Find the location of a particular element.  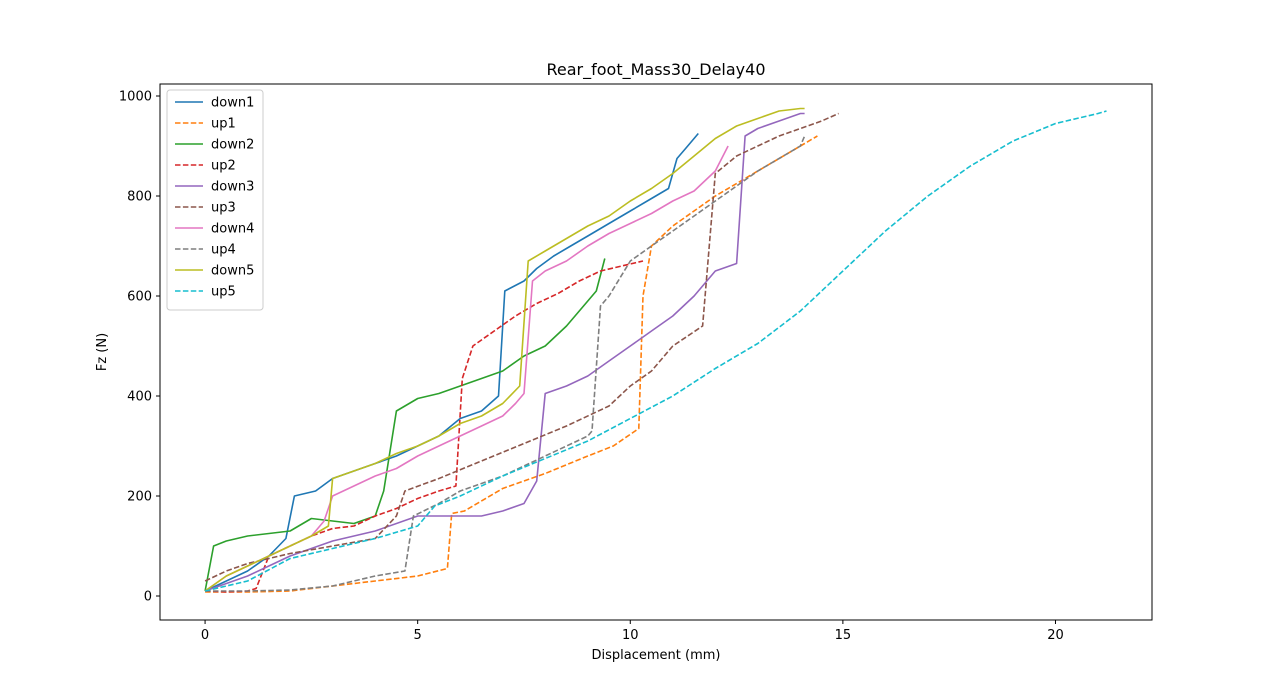

legend-label-up3: up3 is located at coordinates (223, 208).